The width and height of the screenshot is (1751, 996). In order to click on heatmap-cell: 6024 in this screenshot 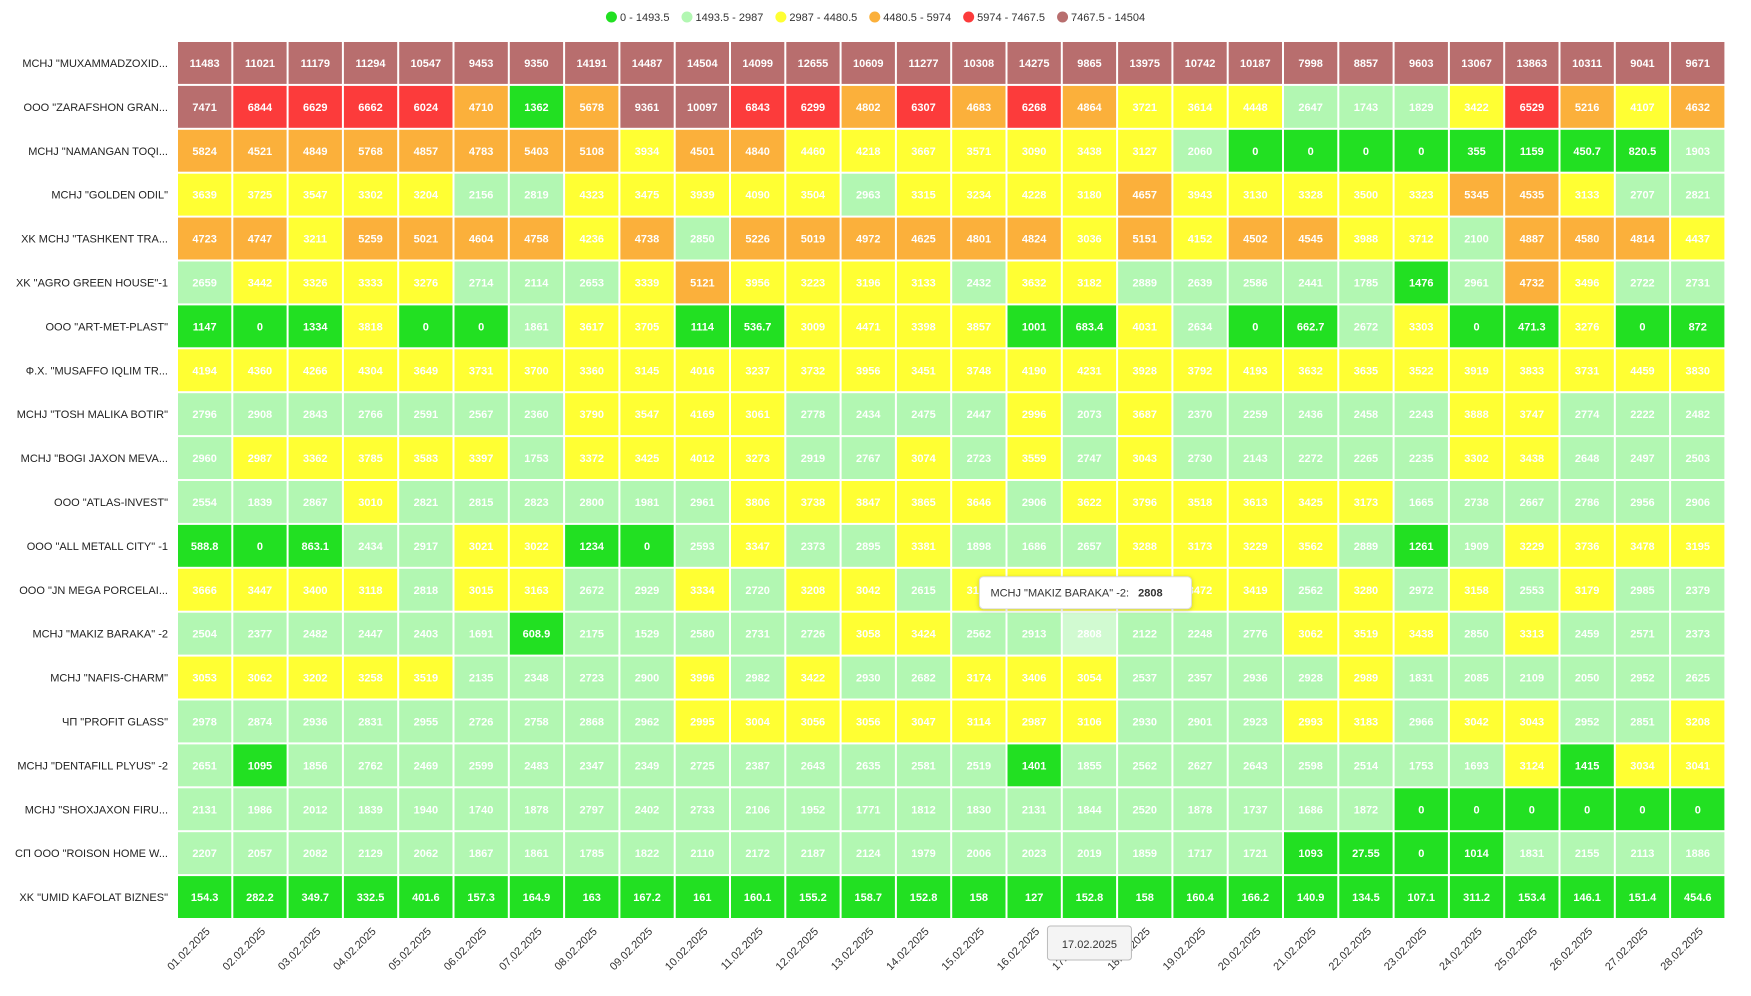, I will do `click(426, 106)`.